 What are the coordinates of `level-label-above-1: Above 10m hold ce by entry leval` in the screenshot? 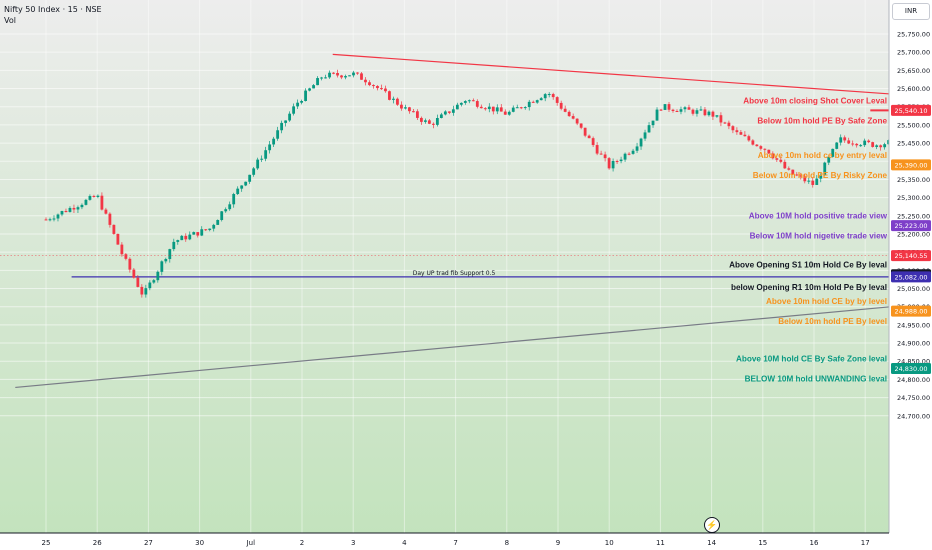 It's located at (822, 155).